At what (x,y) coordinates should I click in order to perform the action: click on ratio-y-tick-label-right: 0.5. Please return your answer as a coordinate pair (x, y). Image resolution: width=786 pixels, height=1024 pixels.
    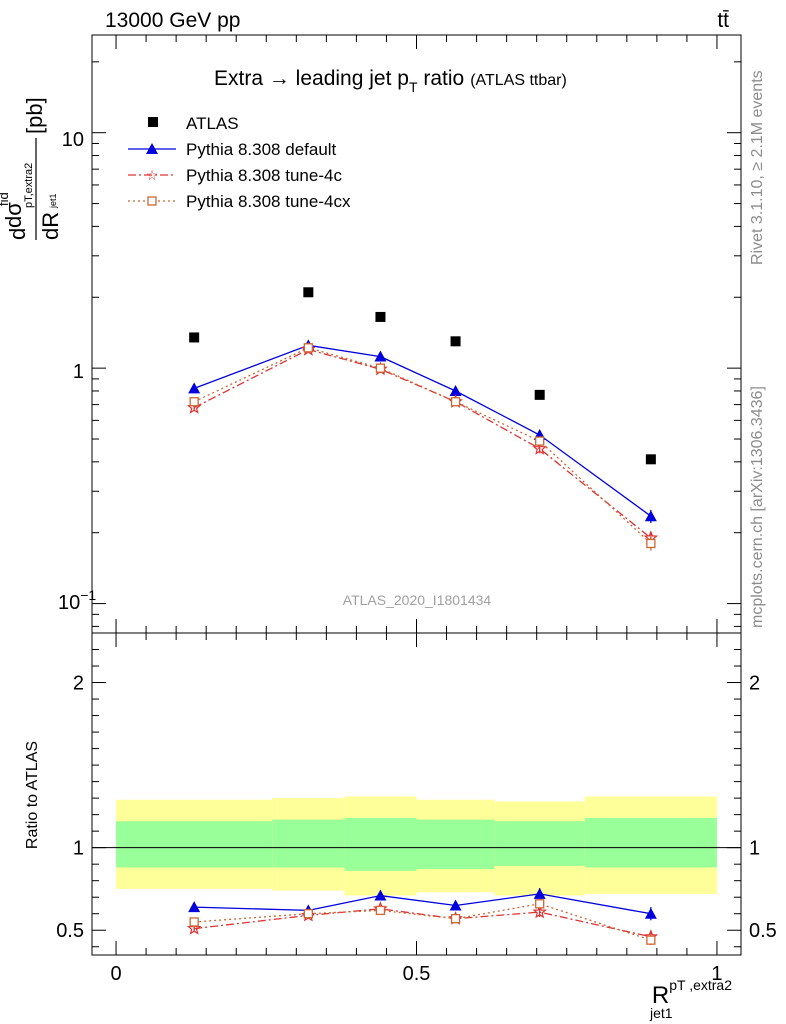
    Looking at the image, I should click on (763, 931).